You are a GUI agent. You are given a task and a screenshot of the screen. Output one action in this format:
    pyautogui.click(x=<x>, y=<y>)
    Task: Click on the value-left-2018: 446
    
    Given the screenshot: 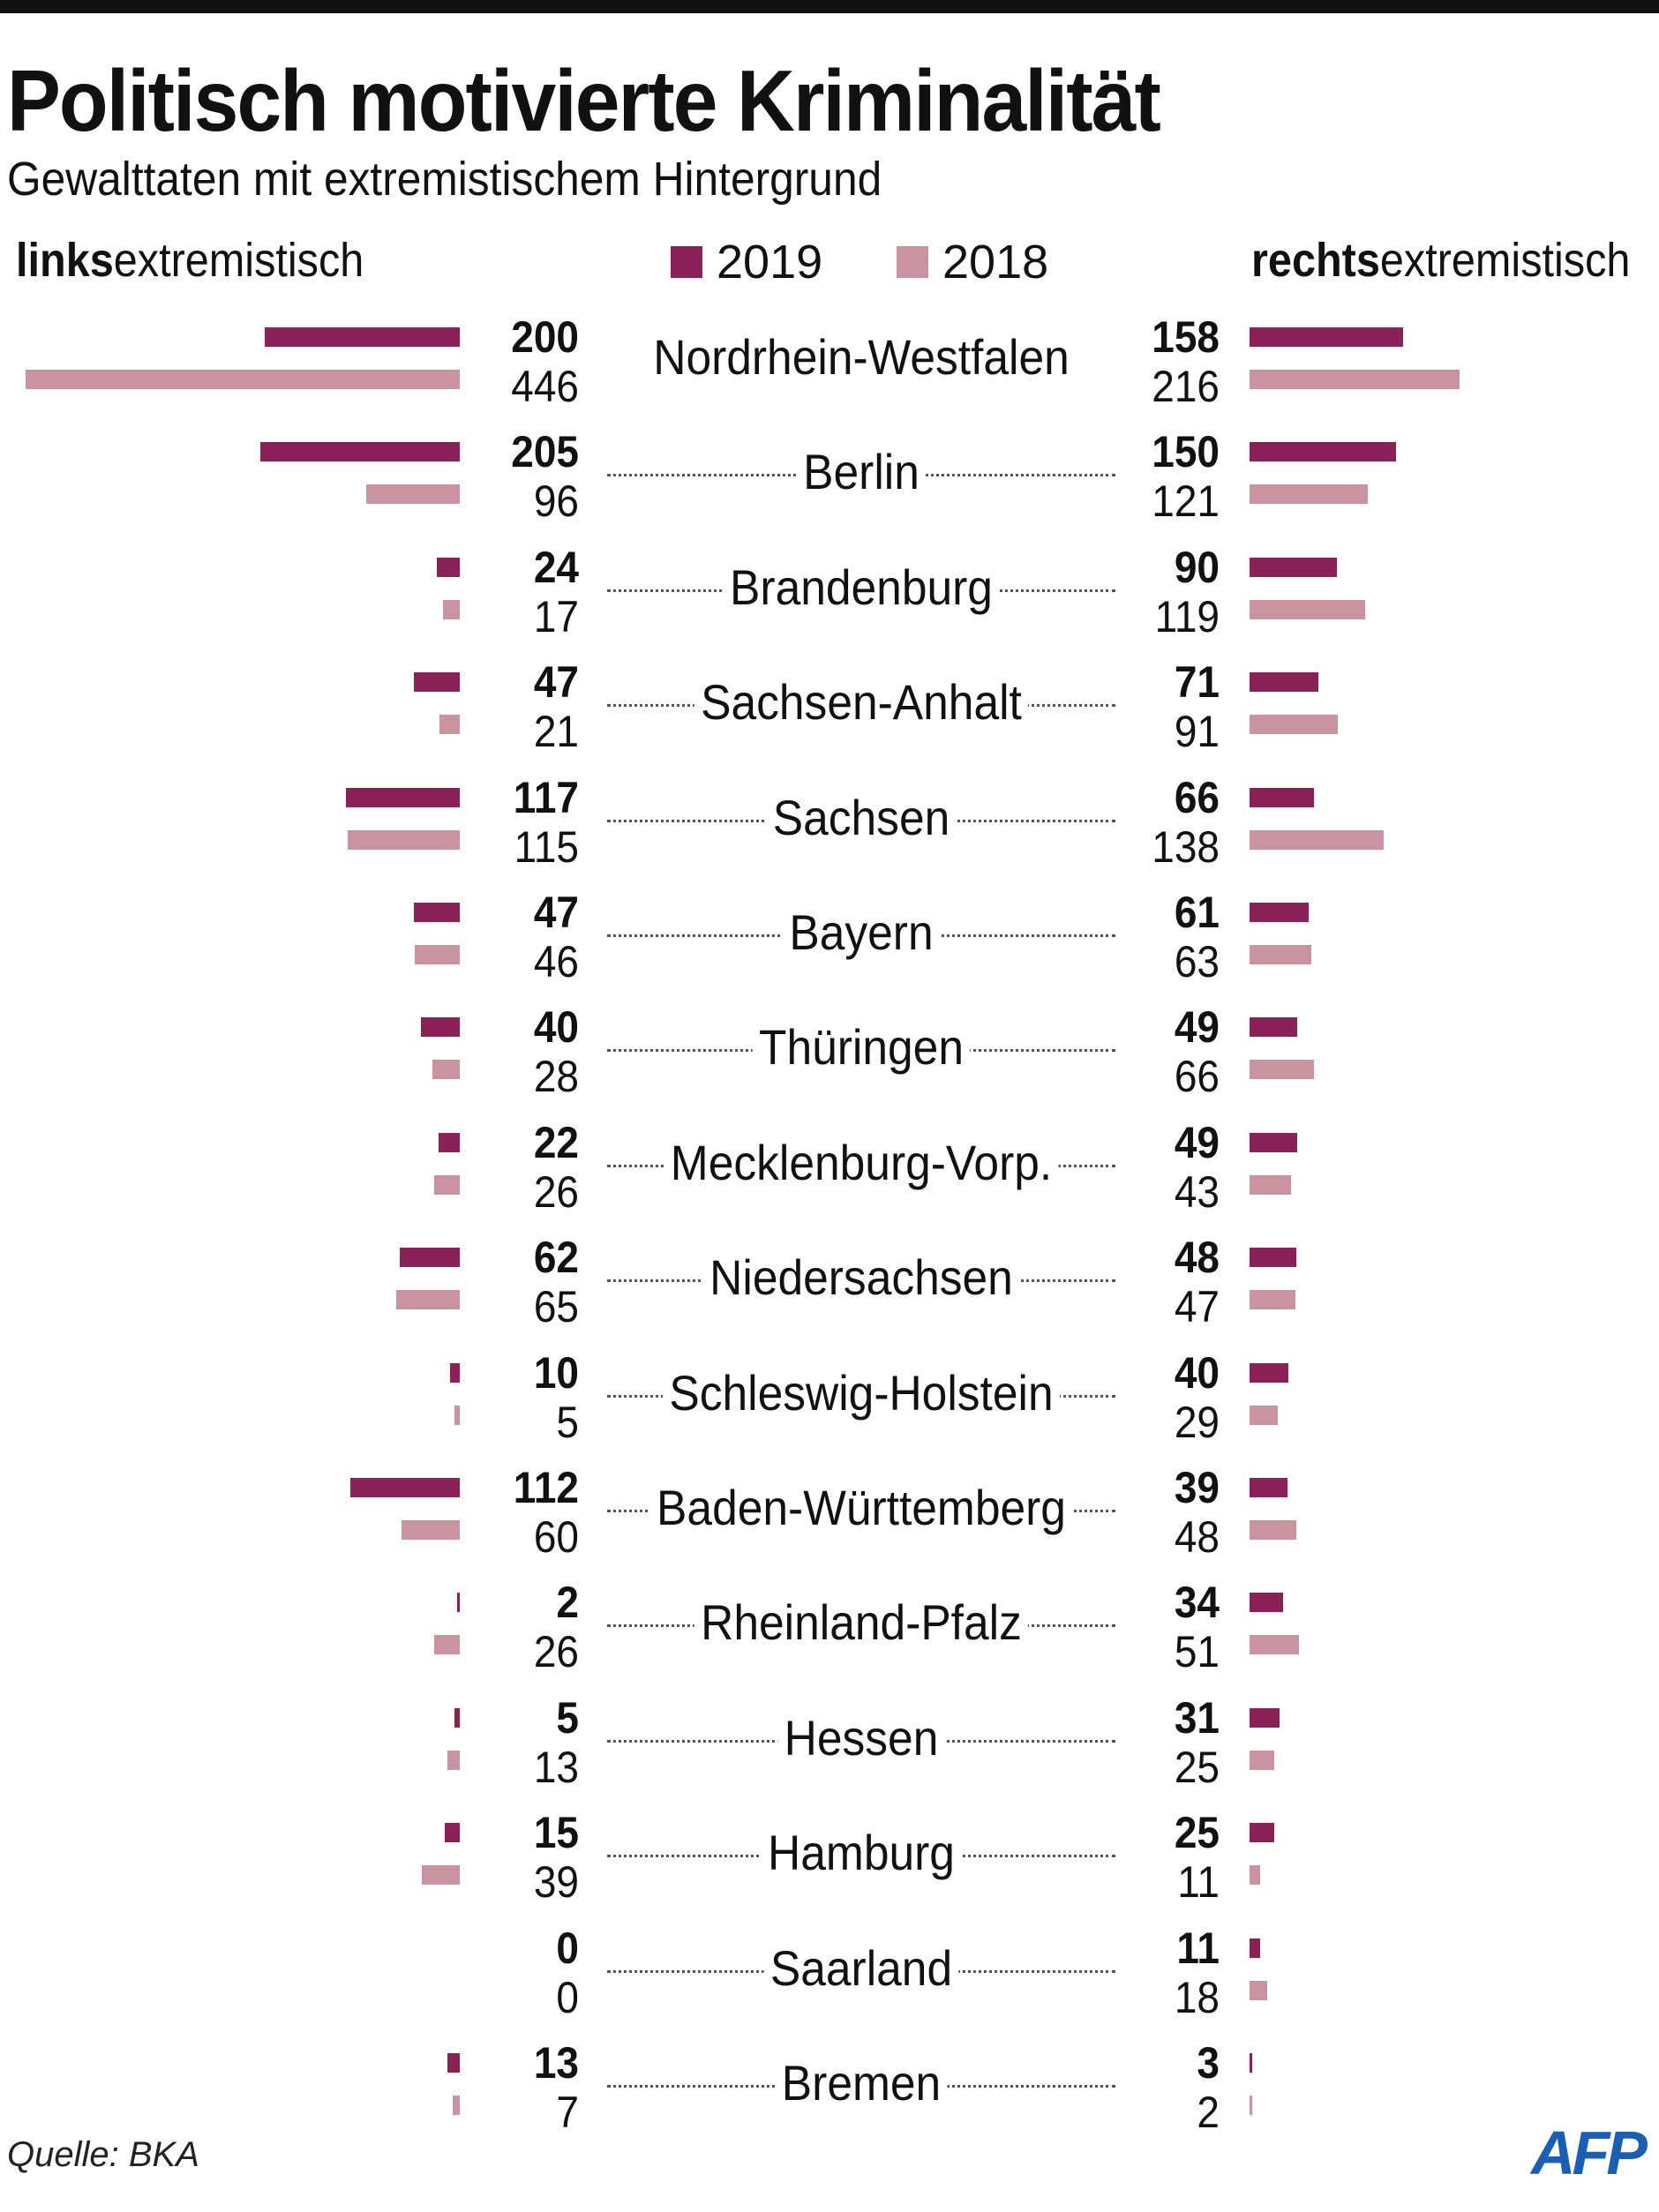 What is the action you would take?
    pyautogui.click(x=545, y=386)
    